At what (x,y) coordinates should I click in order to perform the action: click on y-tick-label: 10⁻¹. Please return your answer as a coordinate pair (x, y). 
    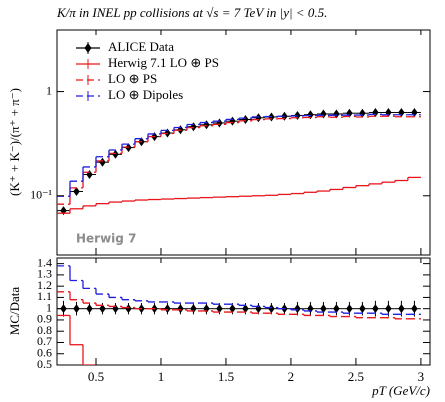
    Looking at the image, I should click on (41, 195).